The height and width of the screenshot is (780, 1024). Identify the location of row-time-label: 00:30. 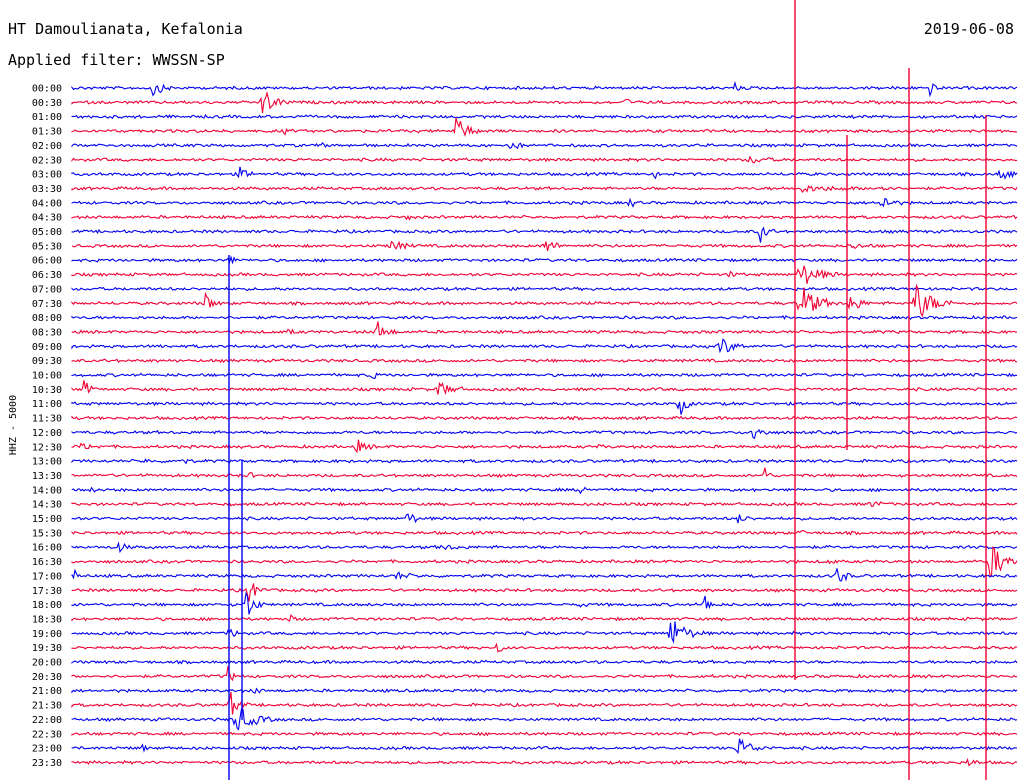
(47, 103).